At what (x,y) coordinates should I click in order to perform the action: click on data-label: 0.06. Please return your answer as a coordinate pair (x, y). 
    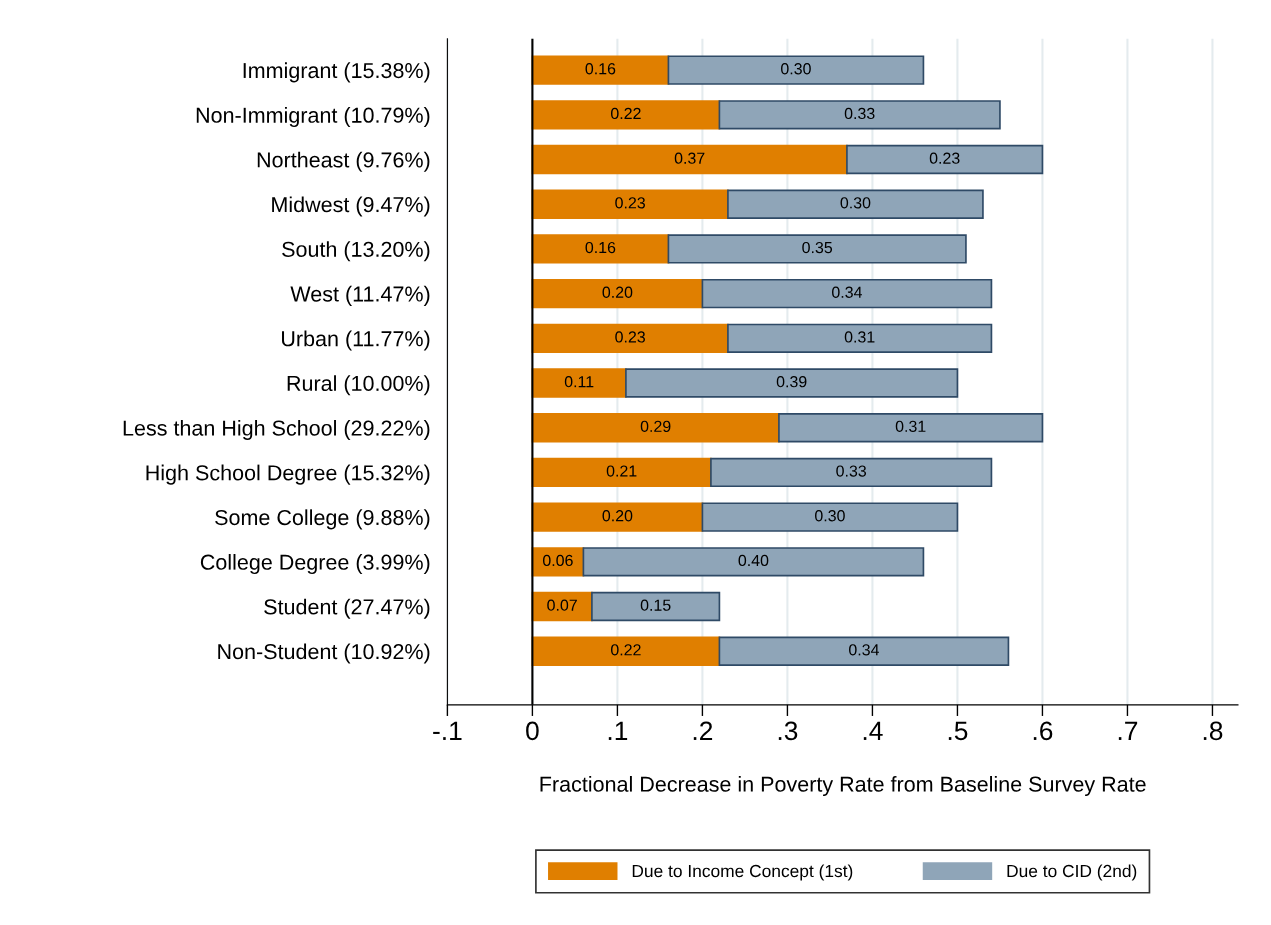
    Looking at the image, I should click on (557, 560).